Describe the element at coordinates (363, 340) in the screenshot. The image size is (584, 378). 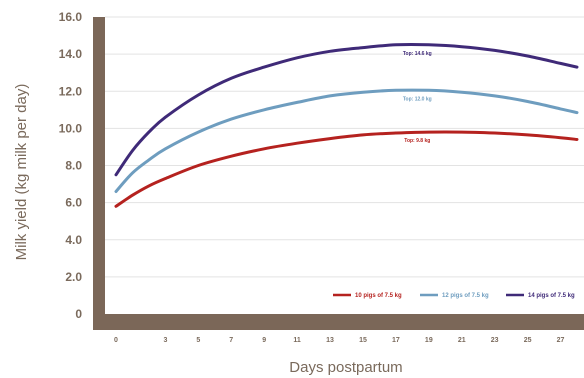
I see `x-tick-label: 15` at that location.